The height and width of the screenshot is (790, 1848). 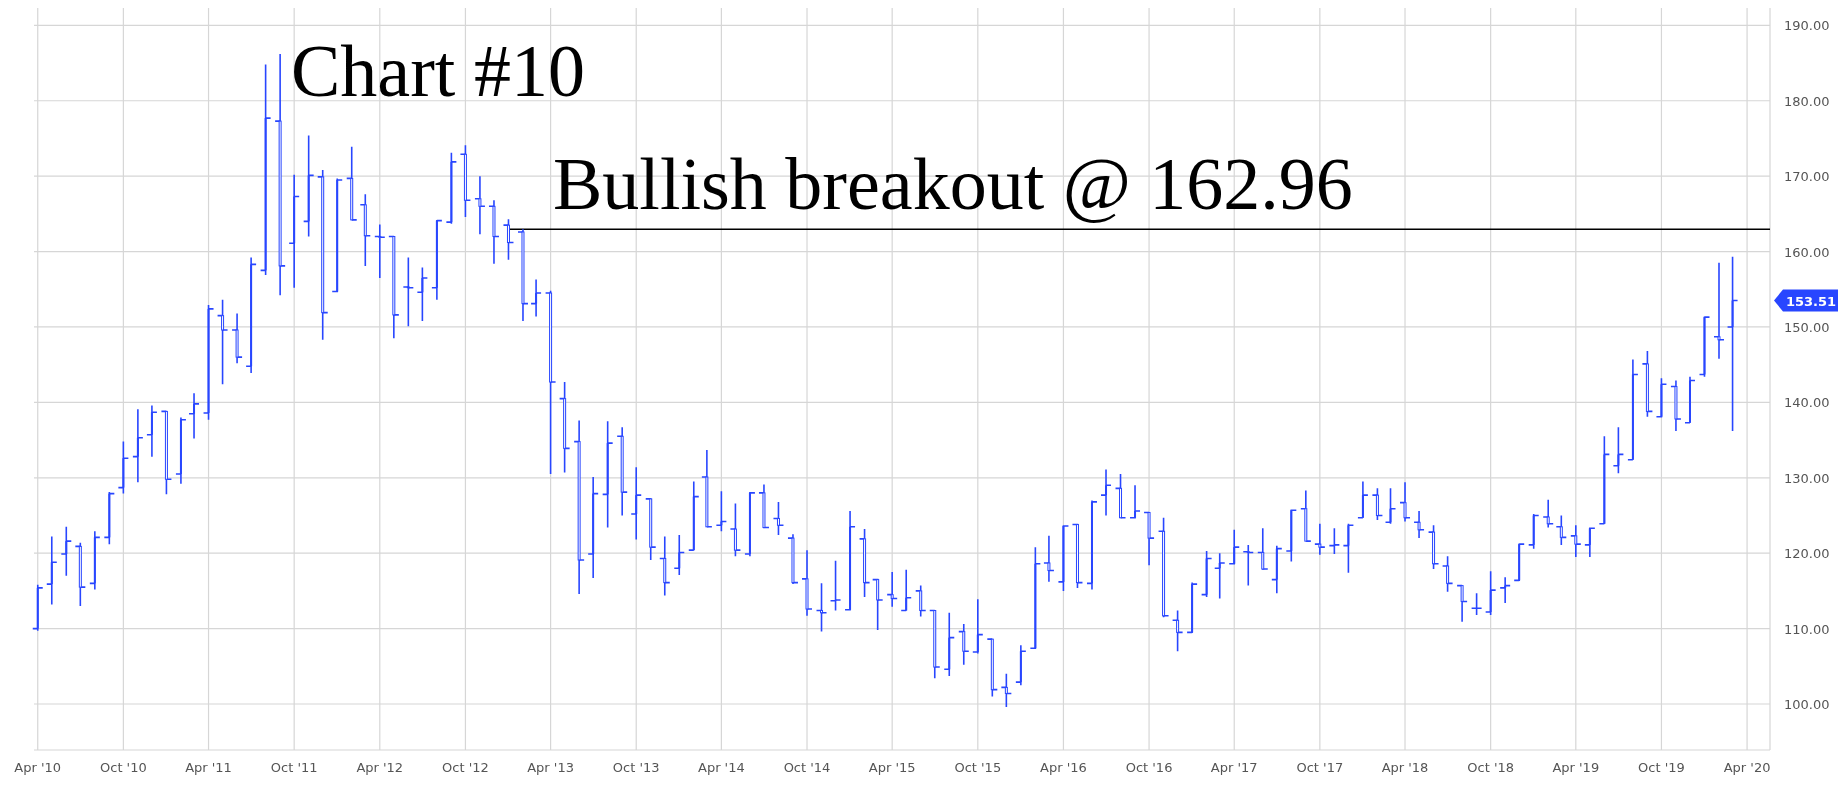 I want to click on x-tick-label: Oct '17, so click(x=1320, y=767).